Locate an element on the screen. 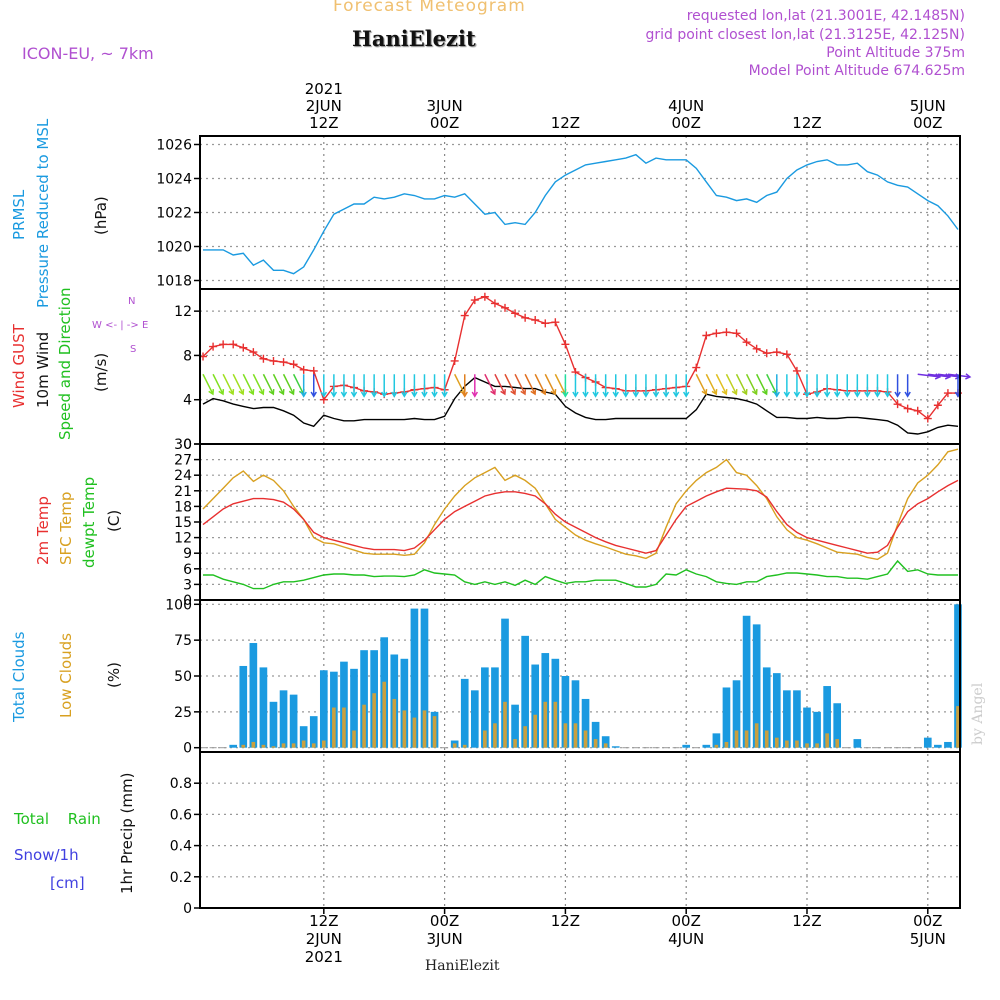  y-tick-label: 18 is located at coordinates (183, 507).